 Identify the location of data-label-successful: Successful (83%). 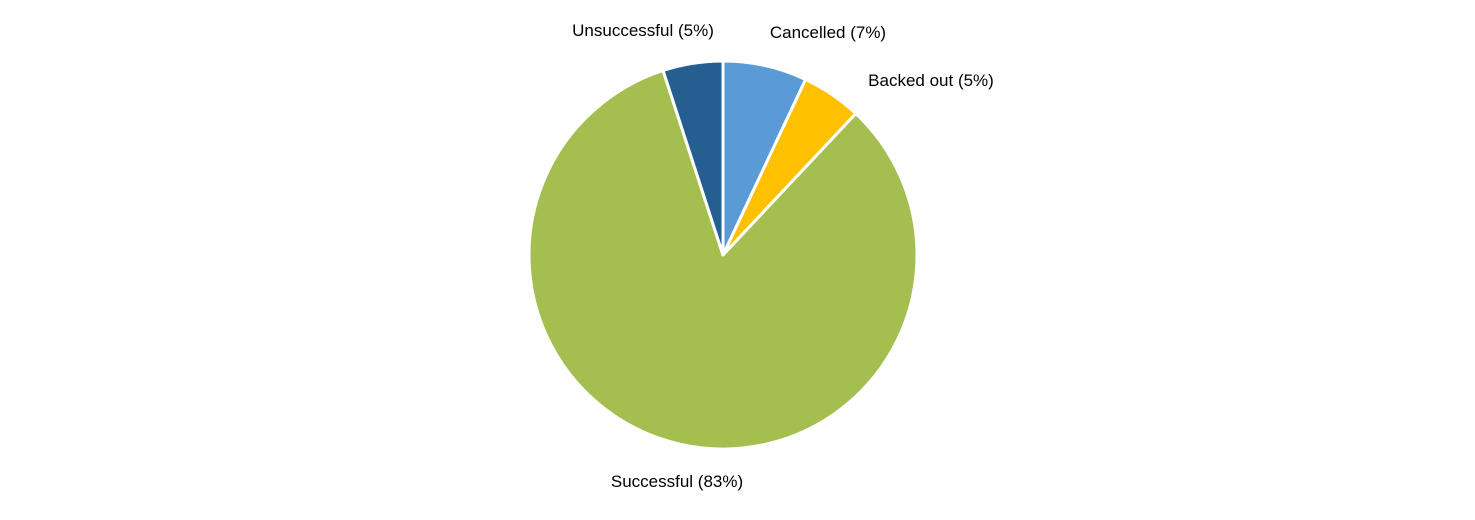
(677, 481).